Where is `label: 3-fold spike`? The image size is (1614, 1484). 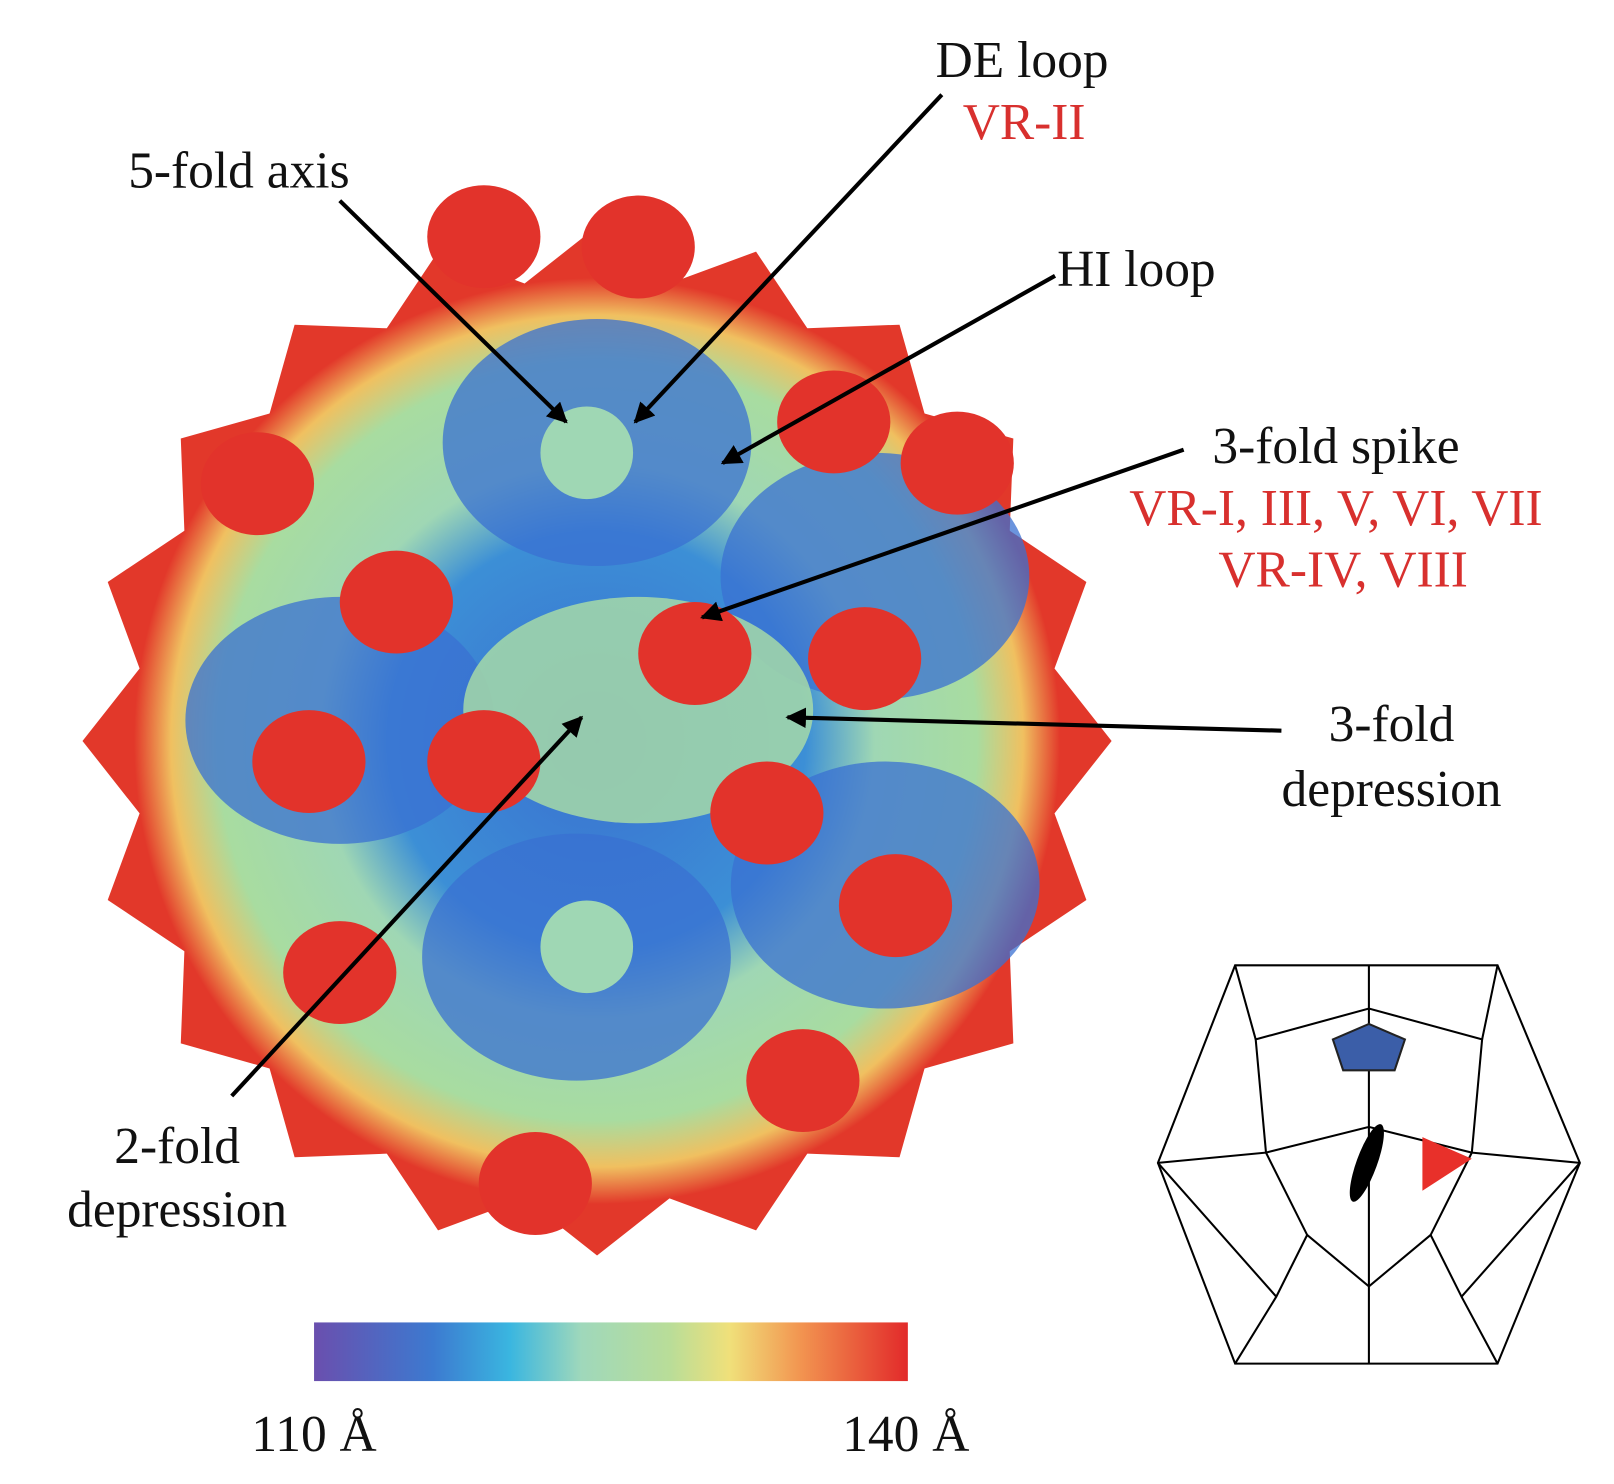
label: 3-fold spike is located at coordinates (1335, 446).